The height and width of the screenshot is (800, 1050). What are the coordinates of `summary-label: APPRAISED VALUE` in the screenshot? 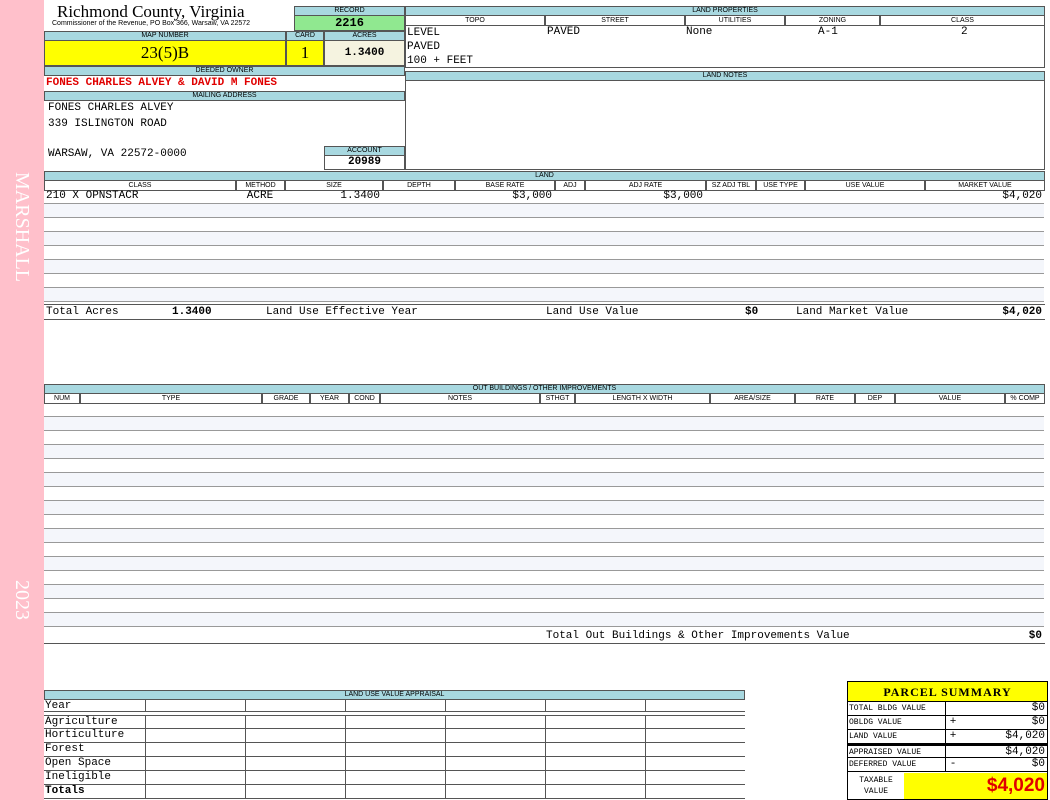 It's located at (897, 751).